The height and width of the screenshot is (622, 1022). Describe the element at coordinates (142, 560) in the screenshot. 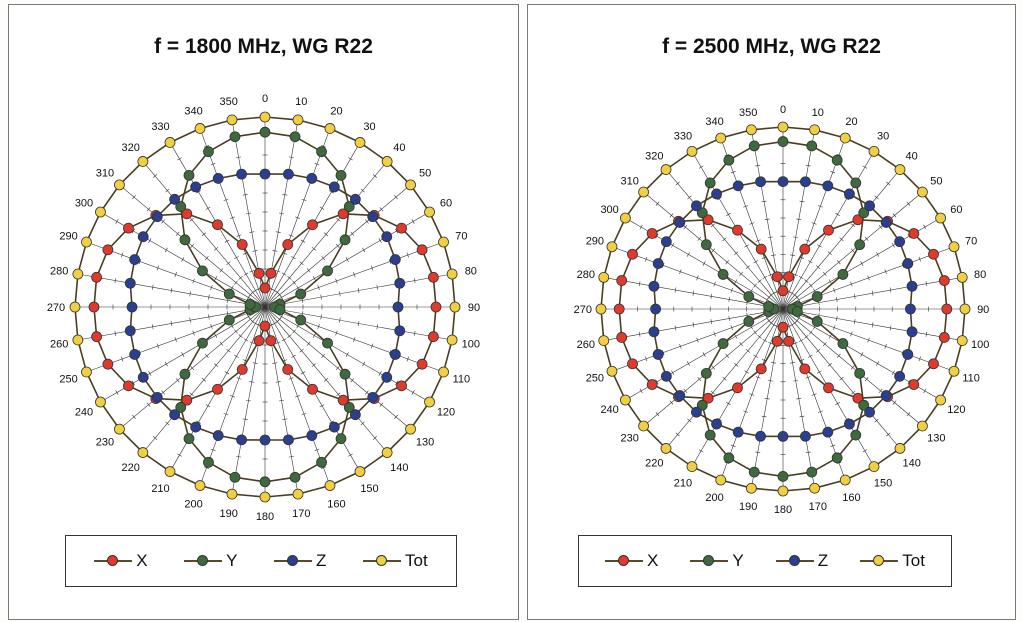

I see `legend-label-x: X` at that location.